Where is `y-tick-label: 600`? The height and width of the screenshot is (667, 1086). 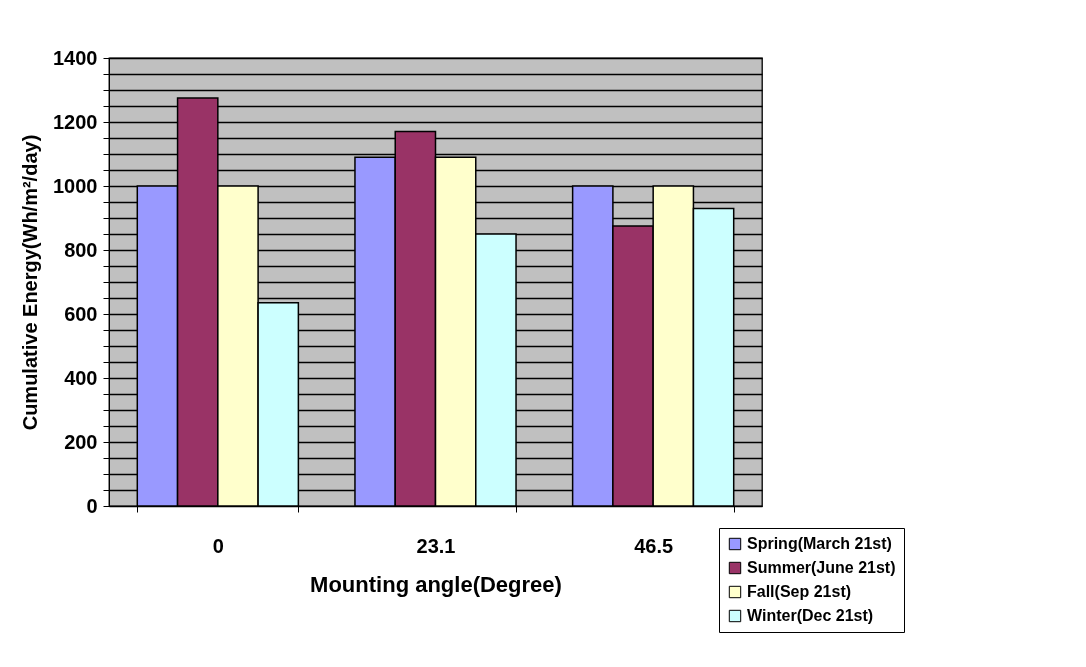 y-tick-label: 600 is located at coordinates (81, 313).